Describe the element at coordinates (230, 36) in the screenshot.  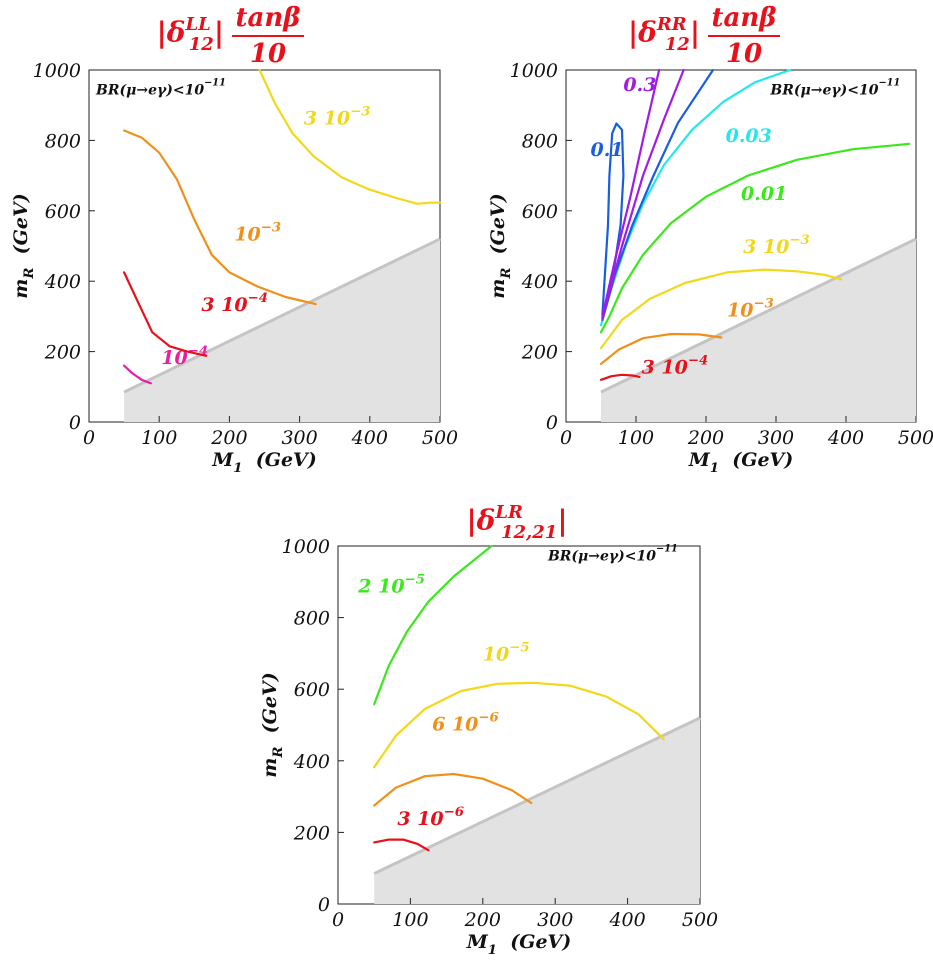
I see `panel-title: |δLL 12| tanβ 10` at that location.